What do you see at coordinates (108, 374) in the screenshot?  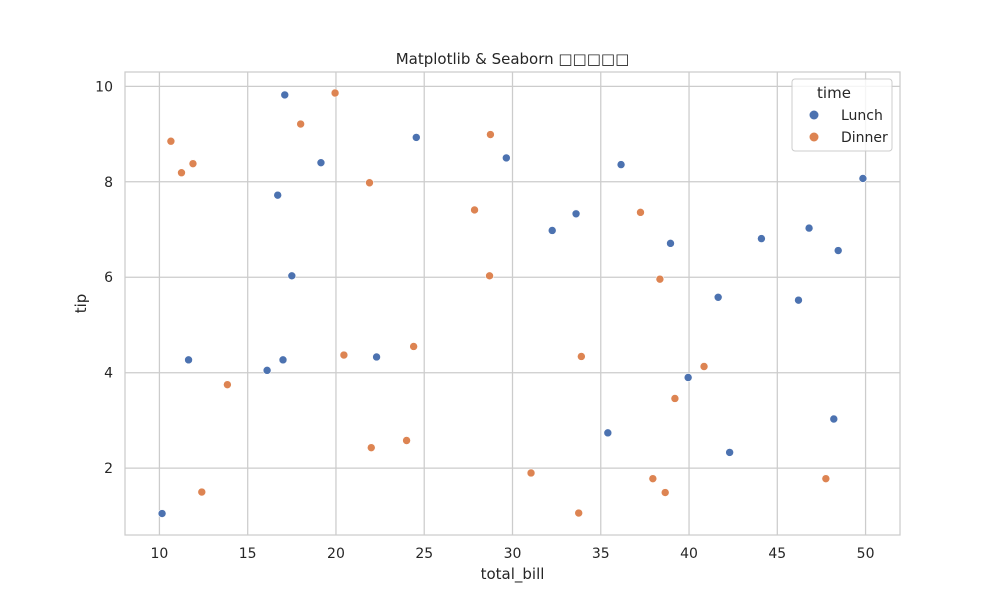 I see `y-tick-label: 4` at bounding box center [108, 374].